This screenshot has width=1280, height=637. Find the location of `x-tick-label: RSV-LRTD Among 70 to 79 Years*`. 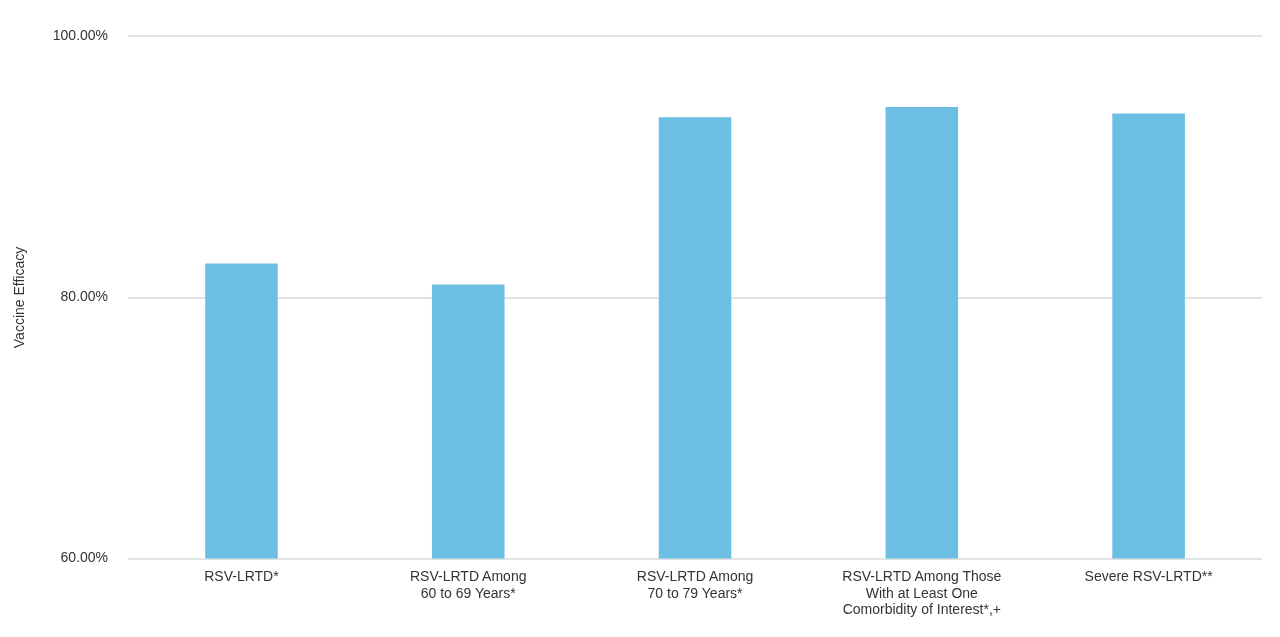

x-tick-label: RSV-LRTD Among 70 to 79 Years* is located at coordinates (695, 584).